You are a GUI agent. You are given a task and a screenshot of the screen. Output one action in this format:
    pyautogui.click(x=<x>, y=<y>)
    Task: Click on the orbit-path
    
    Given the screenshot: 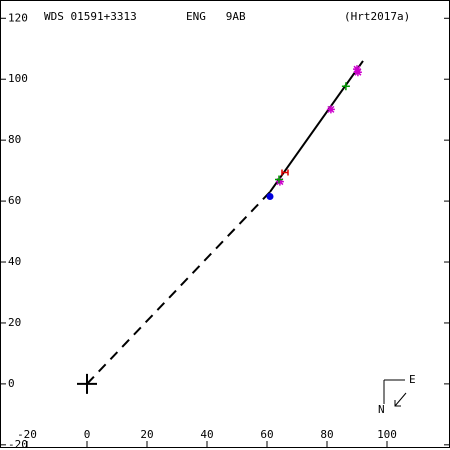 What is the action you would take?
    pyautogui.click(x=316, y=126)
    